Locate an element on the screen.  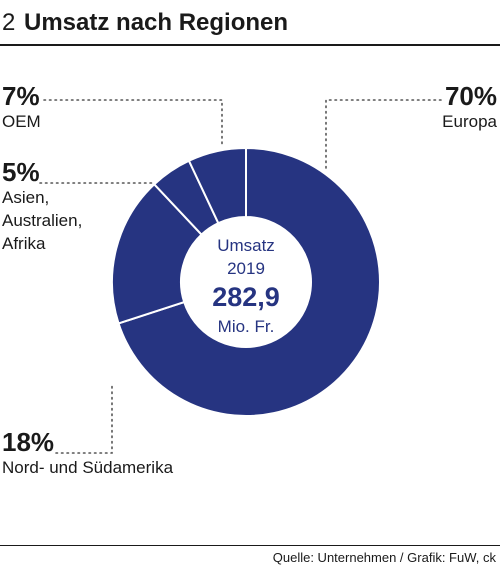
label-asien-name-line3: Afrika is located at coordinates (24, 243).